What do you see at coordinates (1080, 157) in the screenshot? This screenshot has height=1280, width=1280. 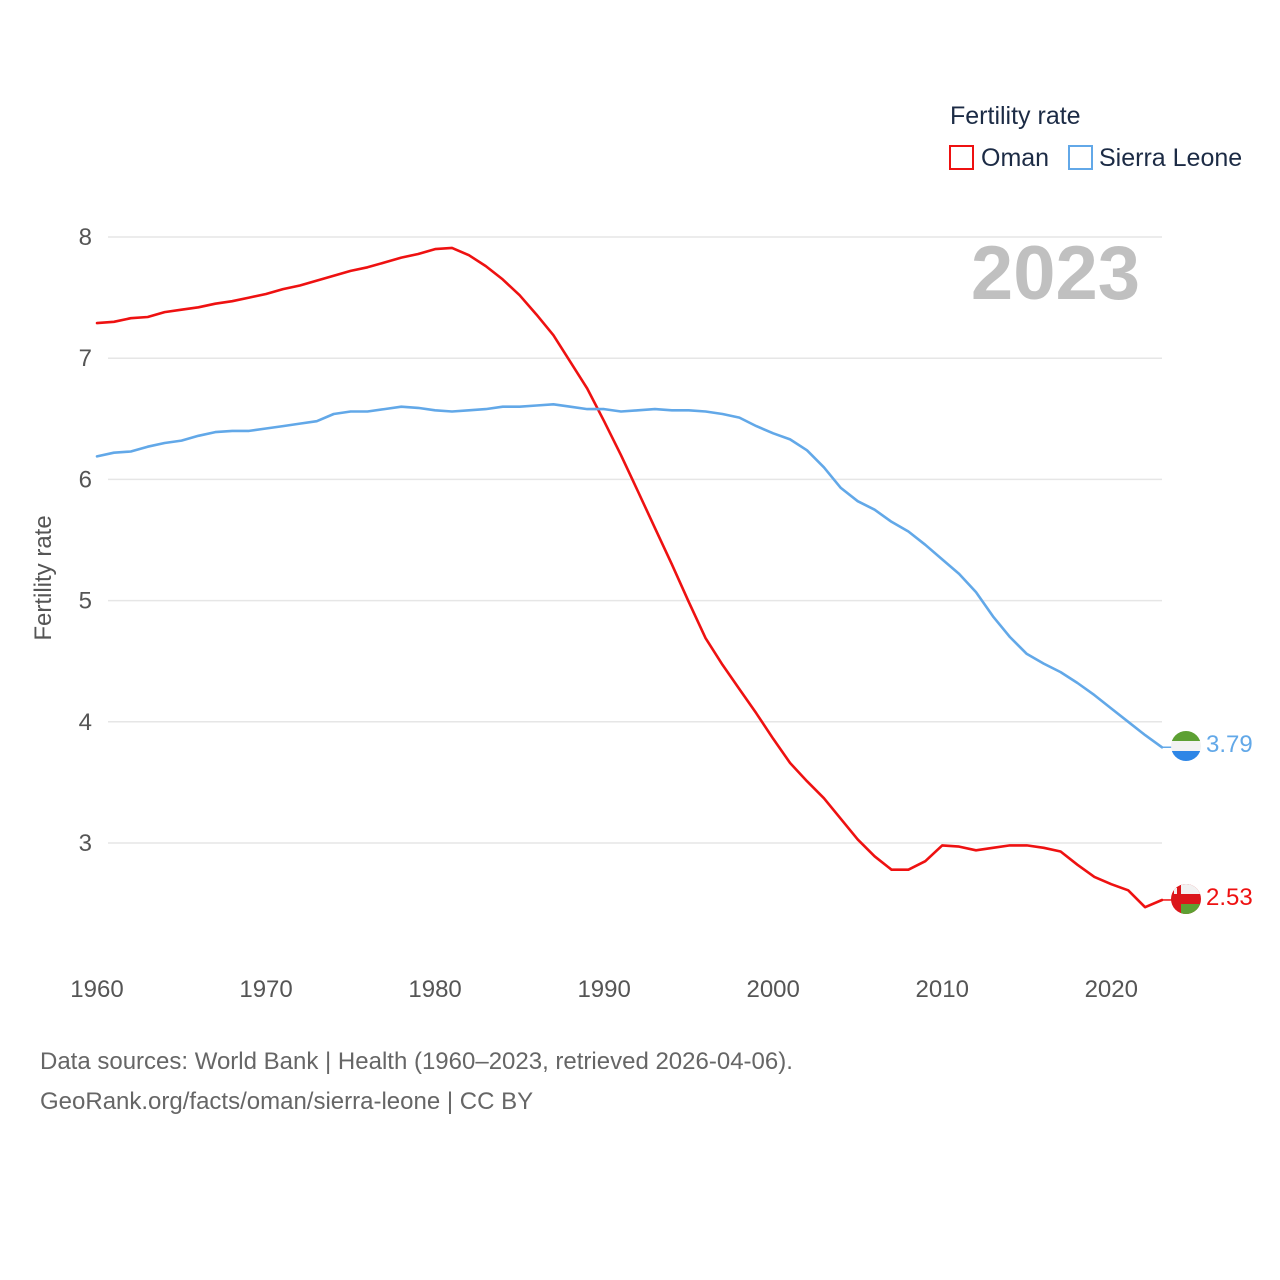 I see `legend-swatch-sierra-leone` at bounding box center [1080, 157].